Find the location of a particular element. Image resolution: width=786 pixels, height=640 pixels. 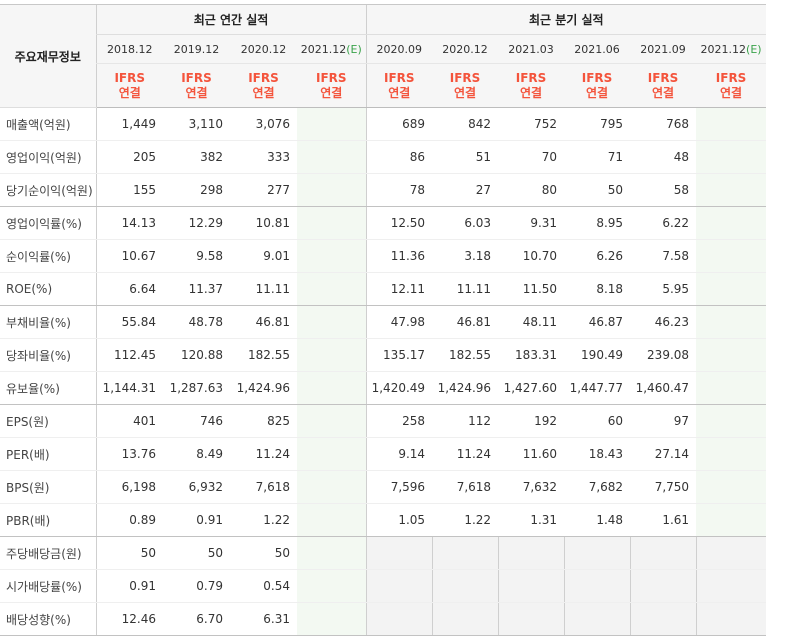

annual-value-cell: 6.64 is located at coordinates (129, 289).